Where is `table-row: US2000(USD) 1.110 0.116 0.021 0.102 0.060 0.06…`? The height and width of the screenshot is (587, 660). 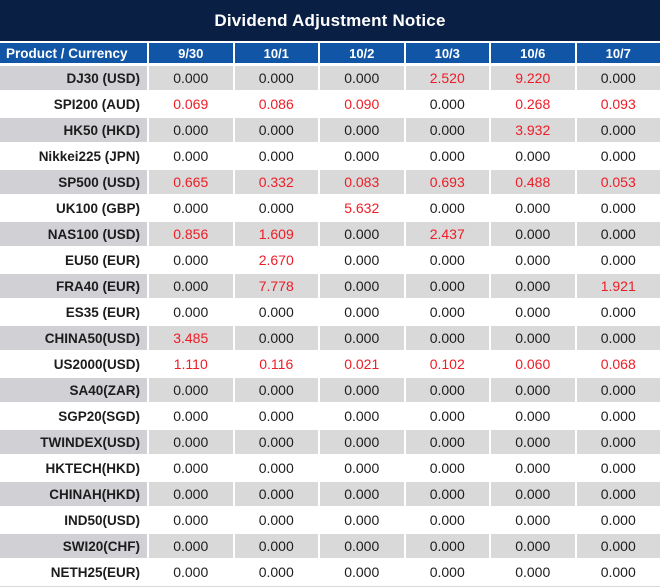
table-row: US2000(USD) 1.110 0.116 0.021 0.102 0.060 0.06… is located at coordinates (330, 364).